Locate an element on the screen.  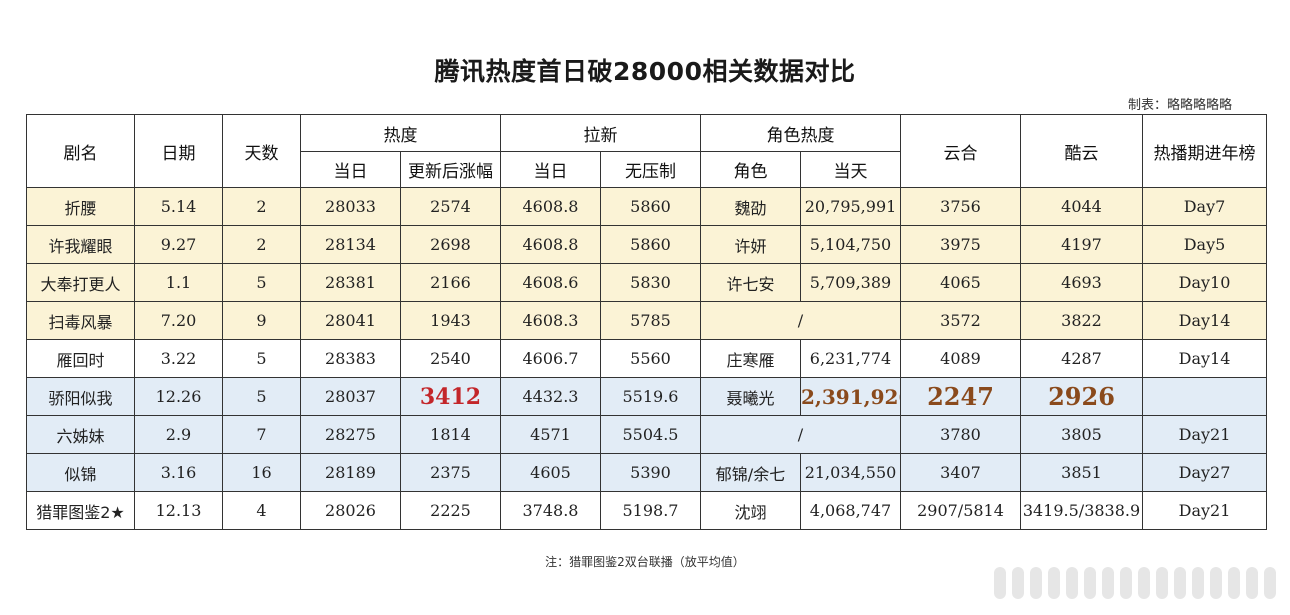
cell-annual: Day27 is located at coordinates (1204, 472).